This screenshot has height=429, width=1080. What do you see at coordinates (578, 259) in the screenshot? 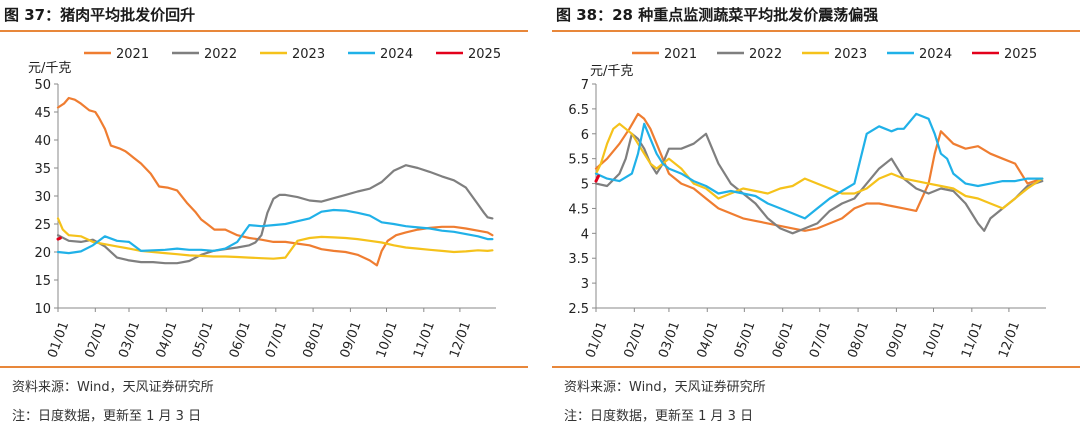
I see `y-tick-label: 3.5` at bounding box center [578, 259].